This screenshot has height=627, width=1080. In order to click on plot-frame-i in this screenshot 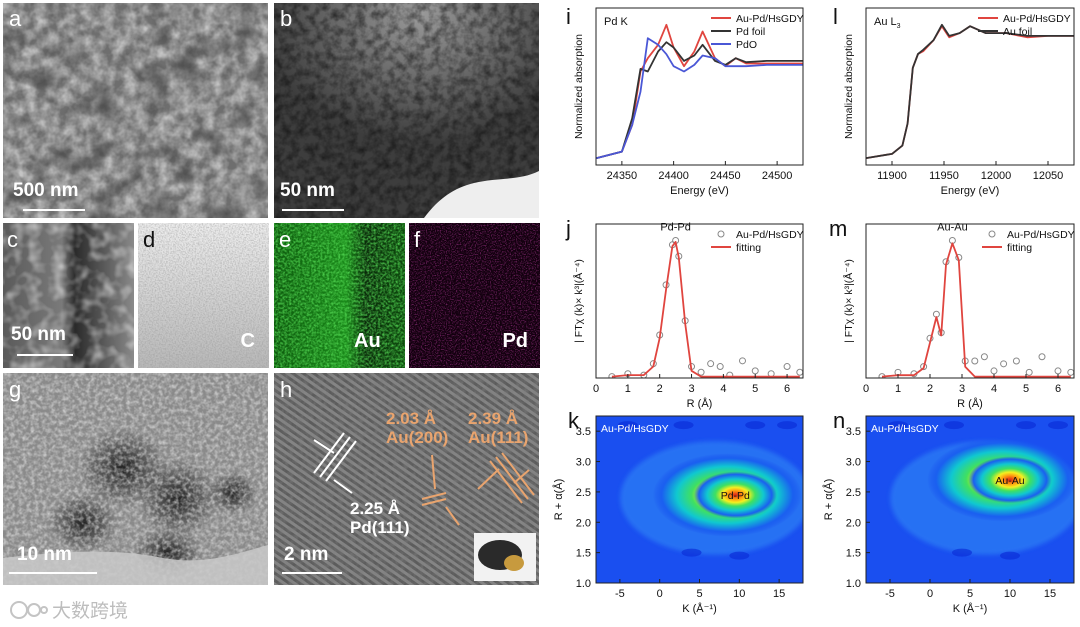, I will do `click(699, 86)`.